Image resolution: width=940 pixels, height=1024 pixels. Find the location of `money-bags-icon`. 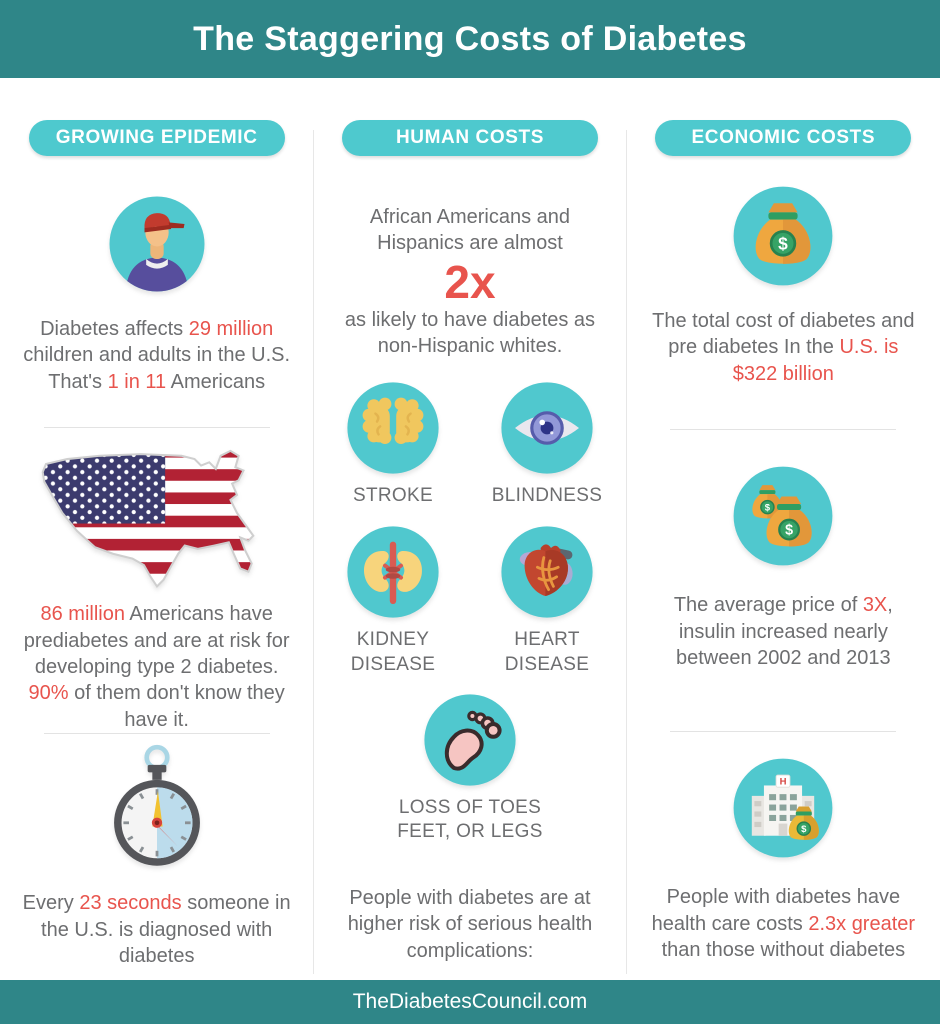

money-bags-icon is located at coordinates (783, 516).